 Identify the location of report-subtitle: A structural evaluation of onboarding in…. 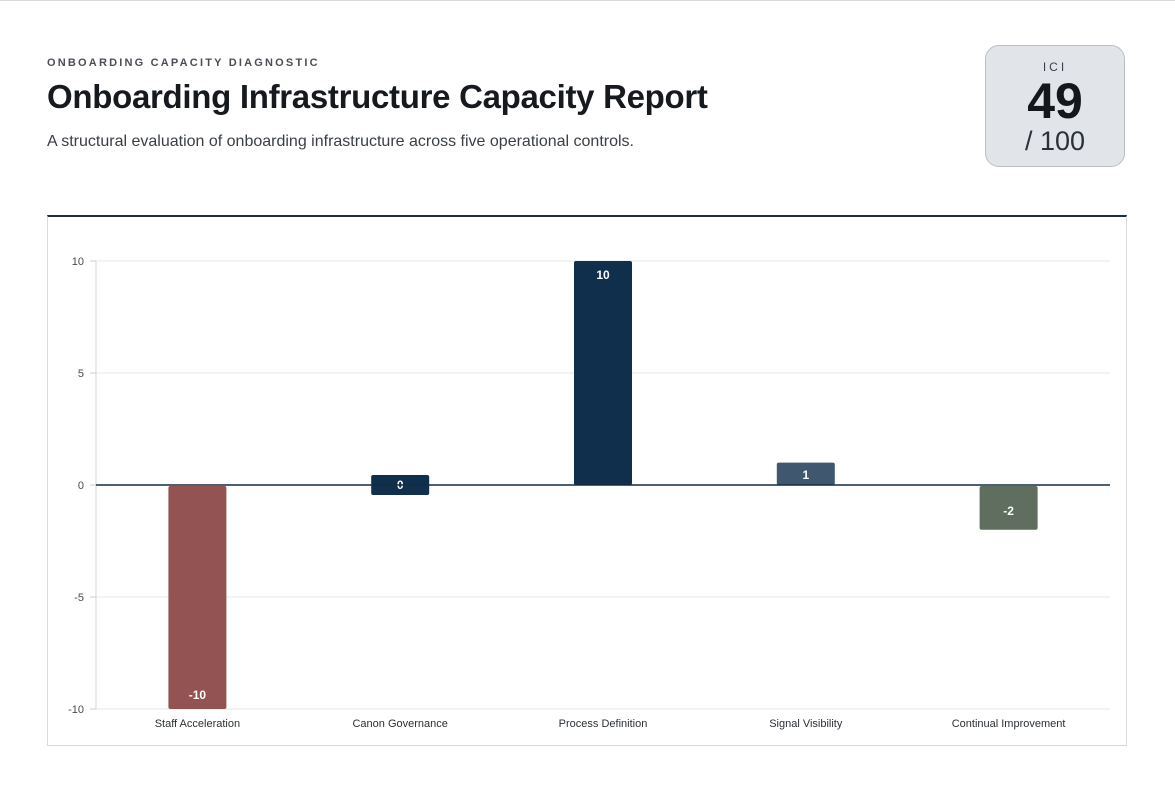
(340, 141).